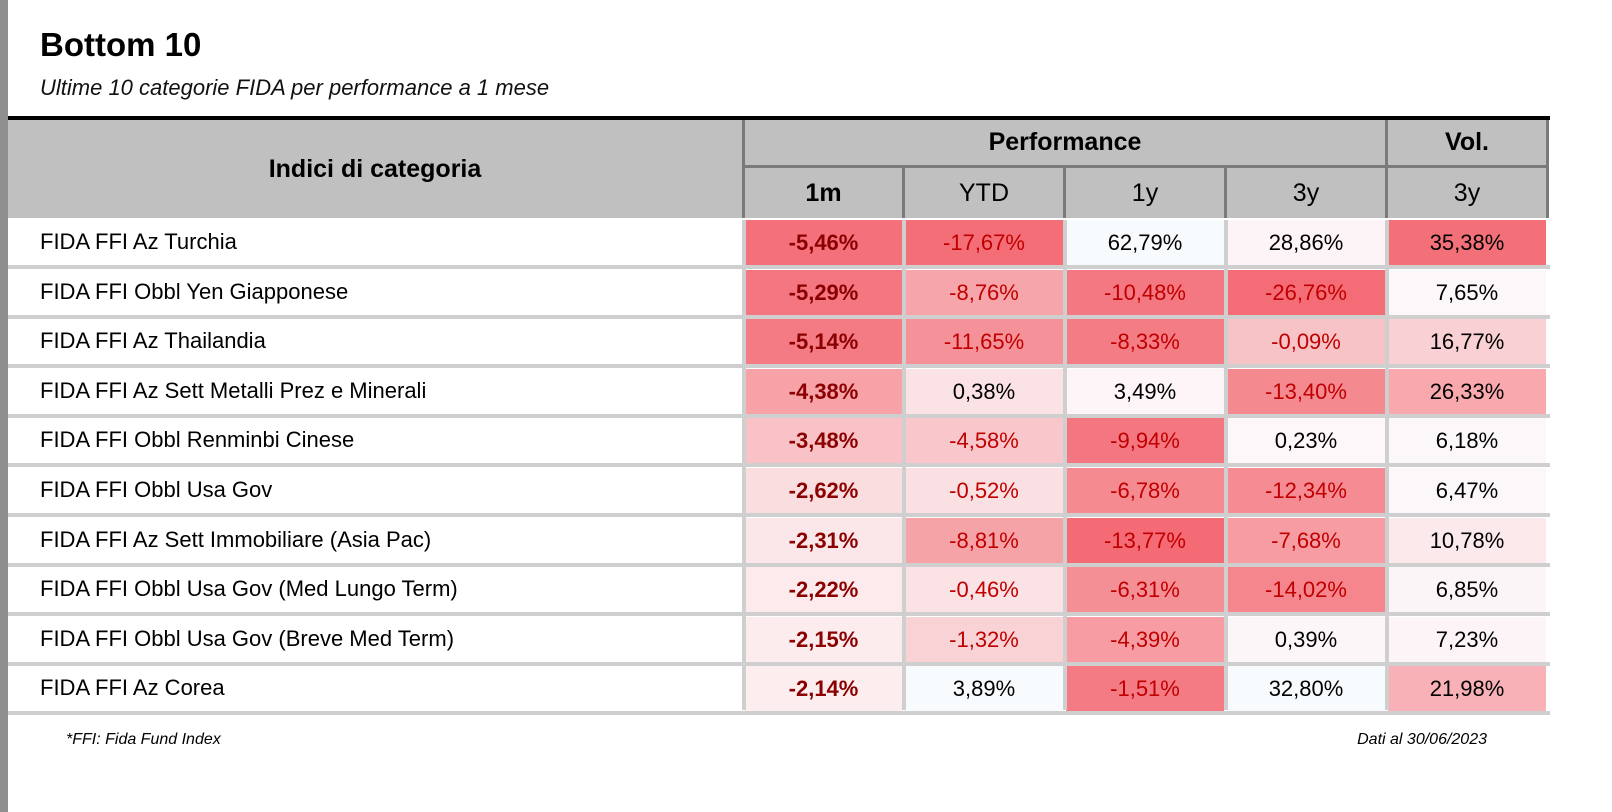 This screenshot has width=1612, height=812. I want to click on table-cell: 6,47%, so click(1467, 490).